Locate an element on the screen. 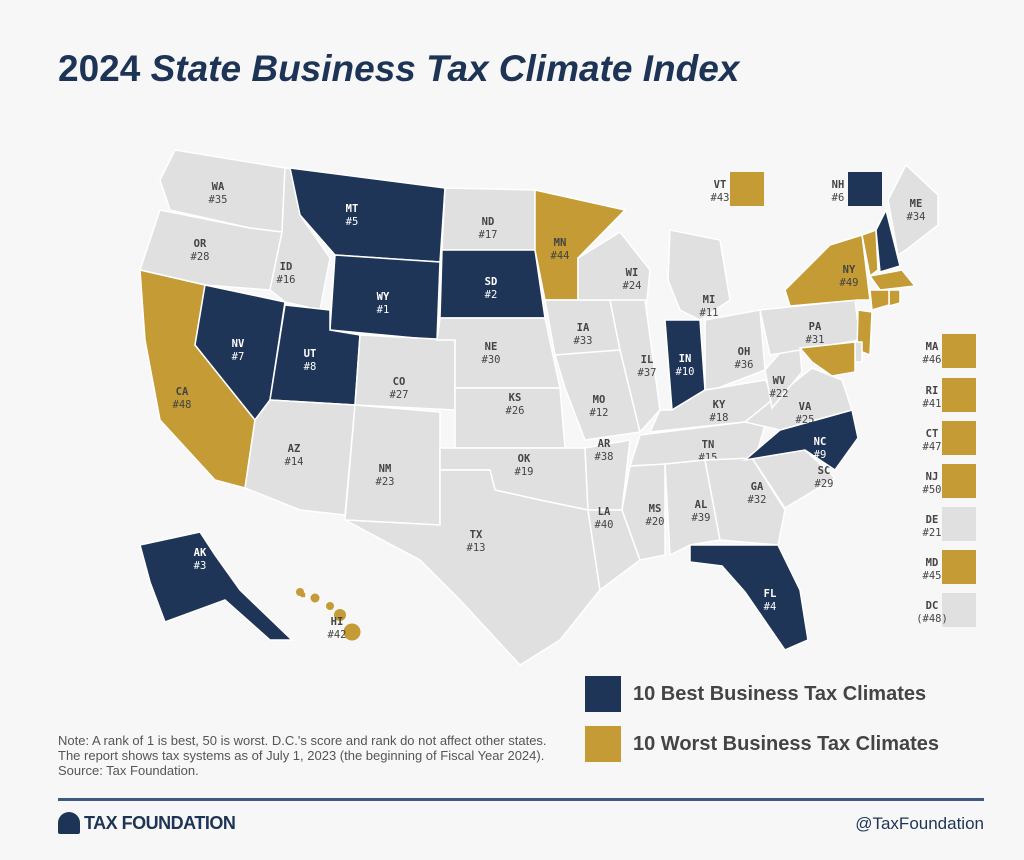  state-rank: #35 is located at coordinates (218, 200).